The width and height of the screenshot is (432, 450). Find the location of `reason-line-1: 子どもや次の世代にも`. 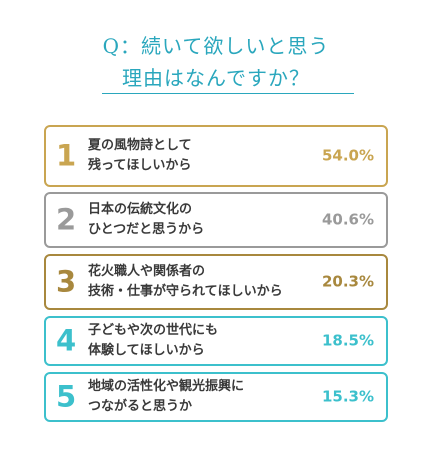

reason-line-1: 子どもや次の世代にも is located at coordinates (153, 330).